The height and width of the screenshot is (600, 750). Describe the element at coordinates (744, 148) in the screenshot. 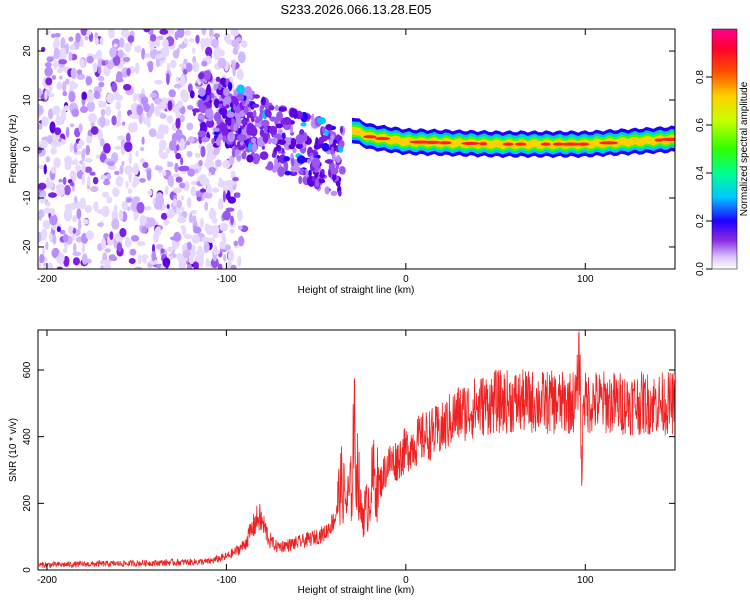

I see `colorbar-label: Normalized spectral amplitude` at that location.